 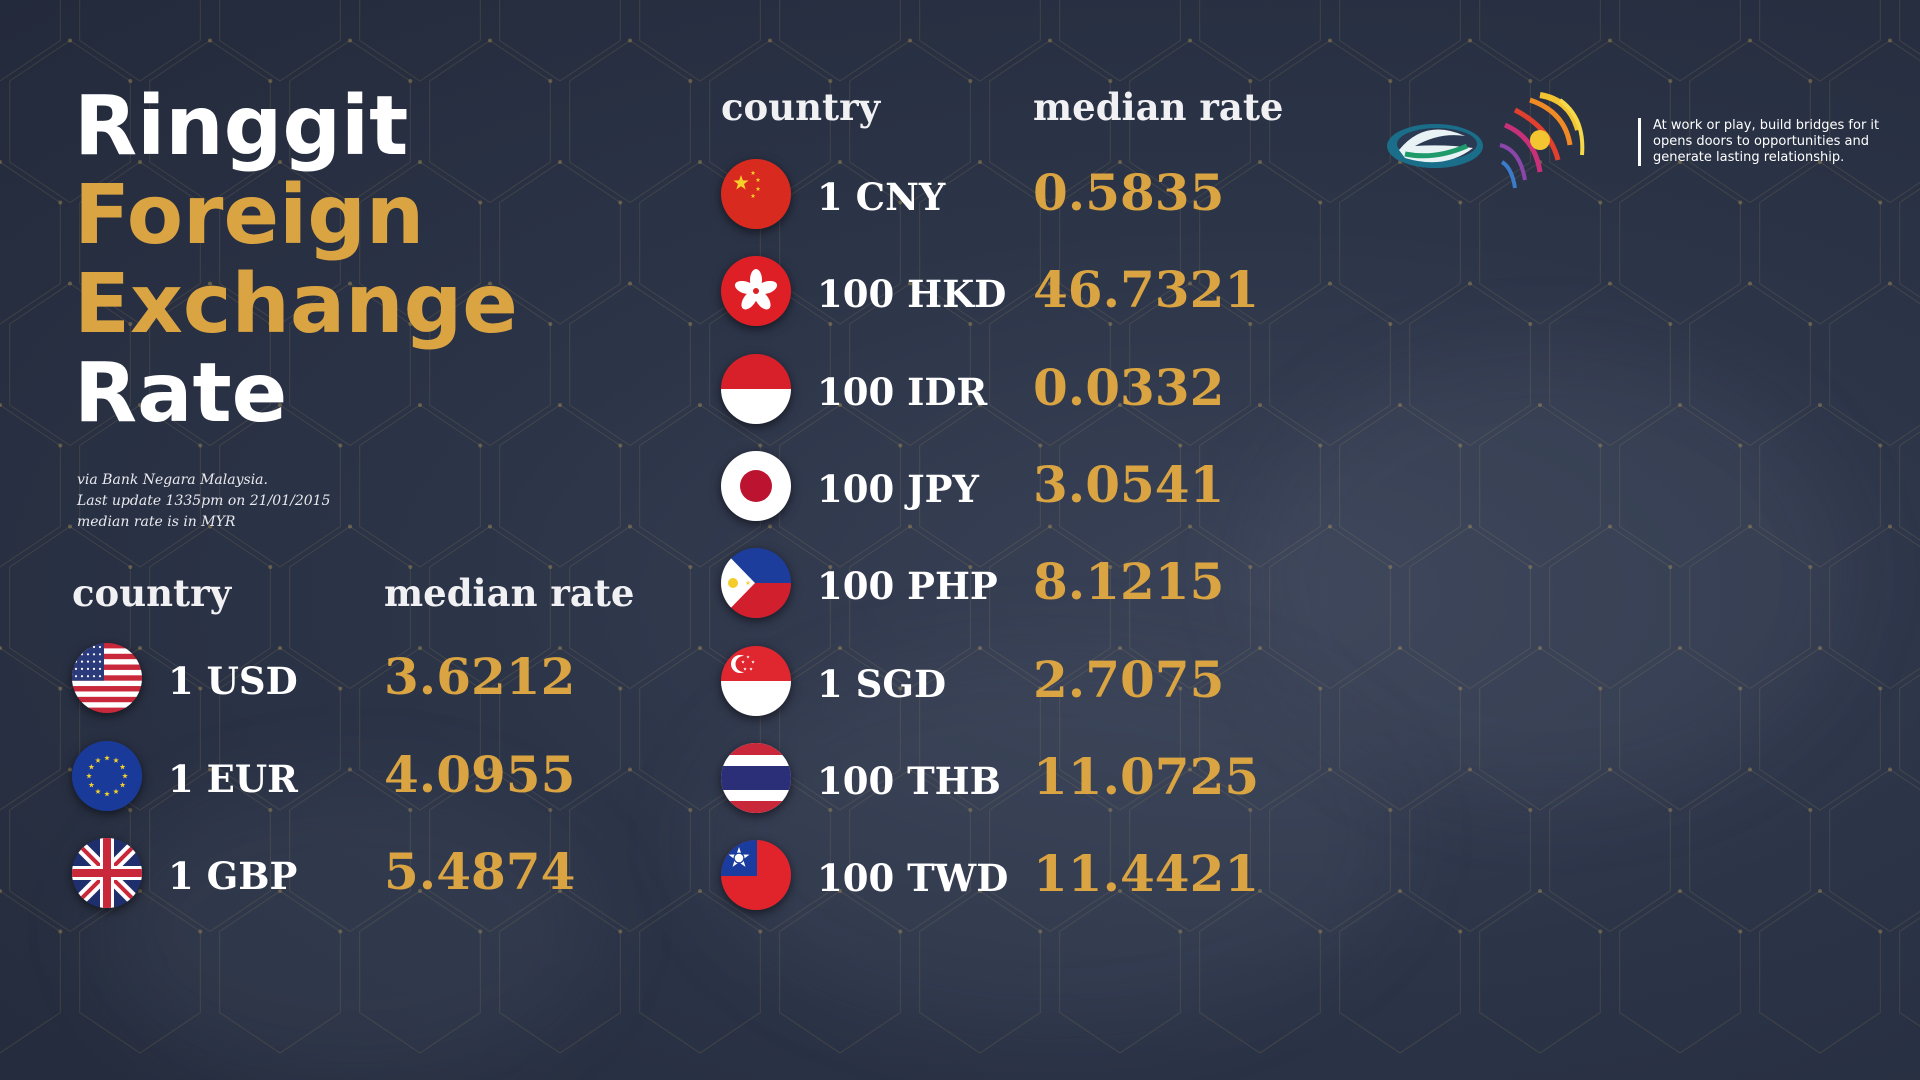 What do you see at coordinates (480, 774) in the screenshot?
I see `median-rate-value: 4.0955` at bounding box center [480, 774].